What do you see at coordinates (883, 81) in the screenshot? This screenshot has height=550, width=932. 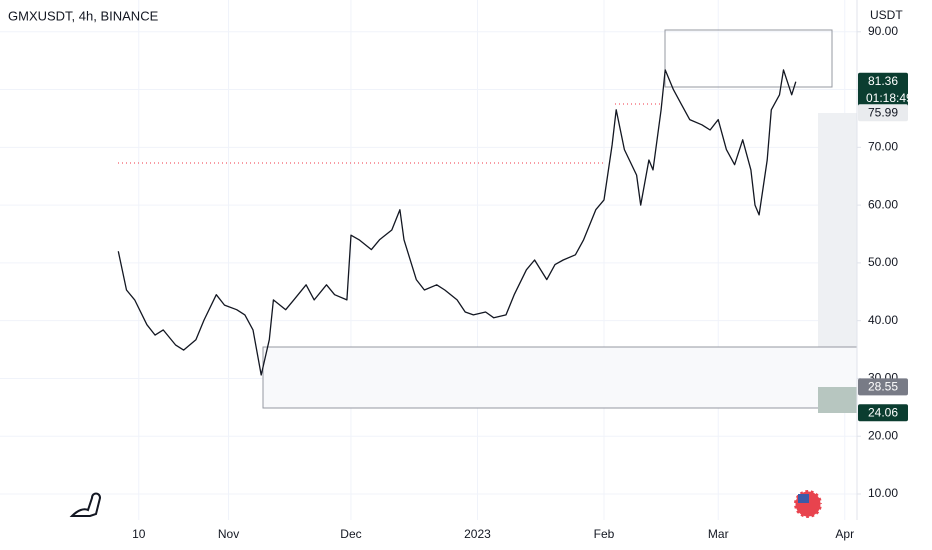 I see `price-tag-label: 81.36` at bounding box center [883, 81].